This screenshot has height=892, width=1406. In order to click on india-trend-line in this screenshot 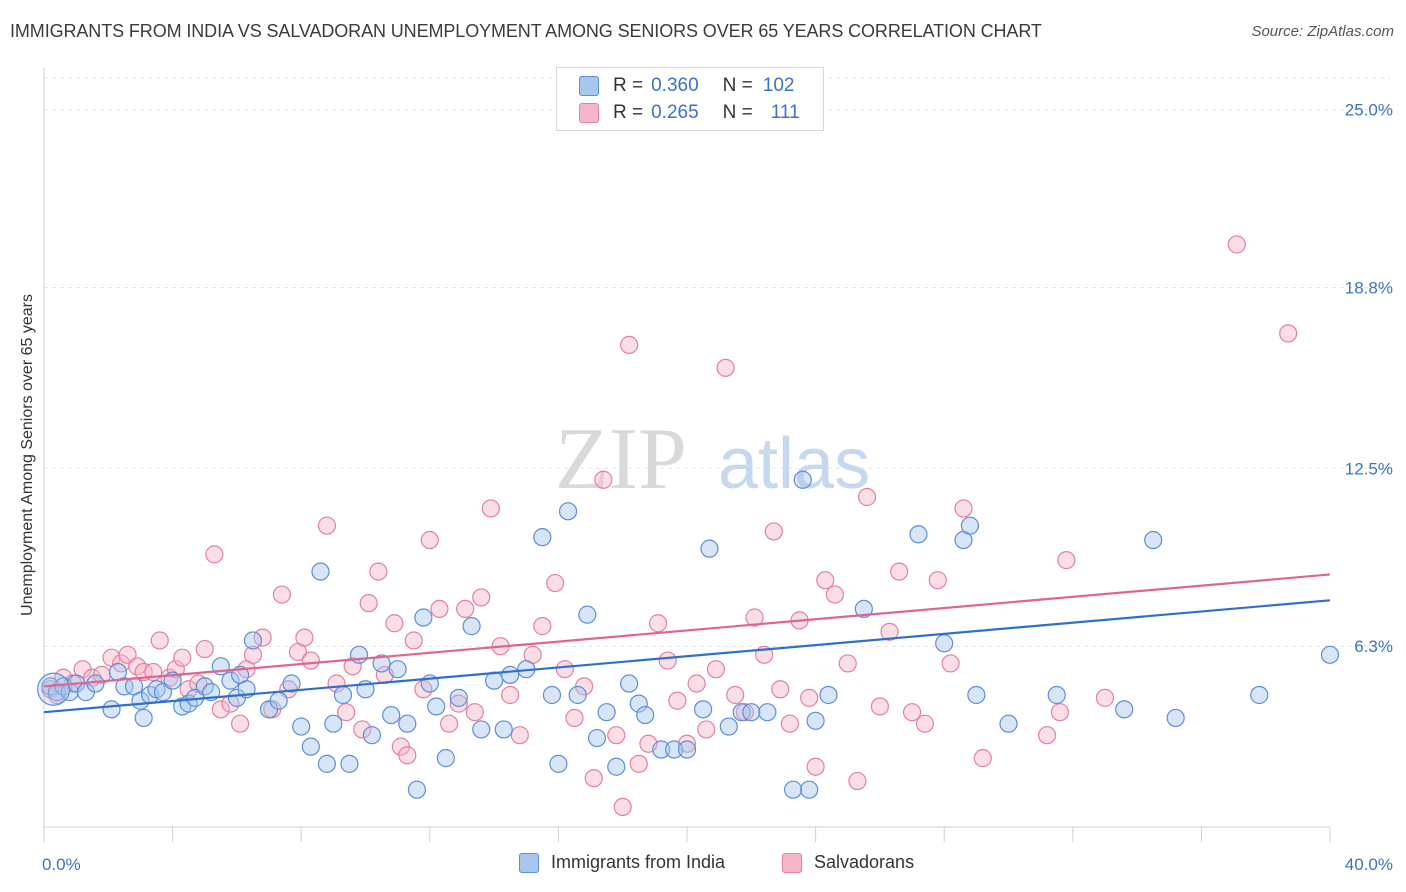, I will do `click(687, 656)`.